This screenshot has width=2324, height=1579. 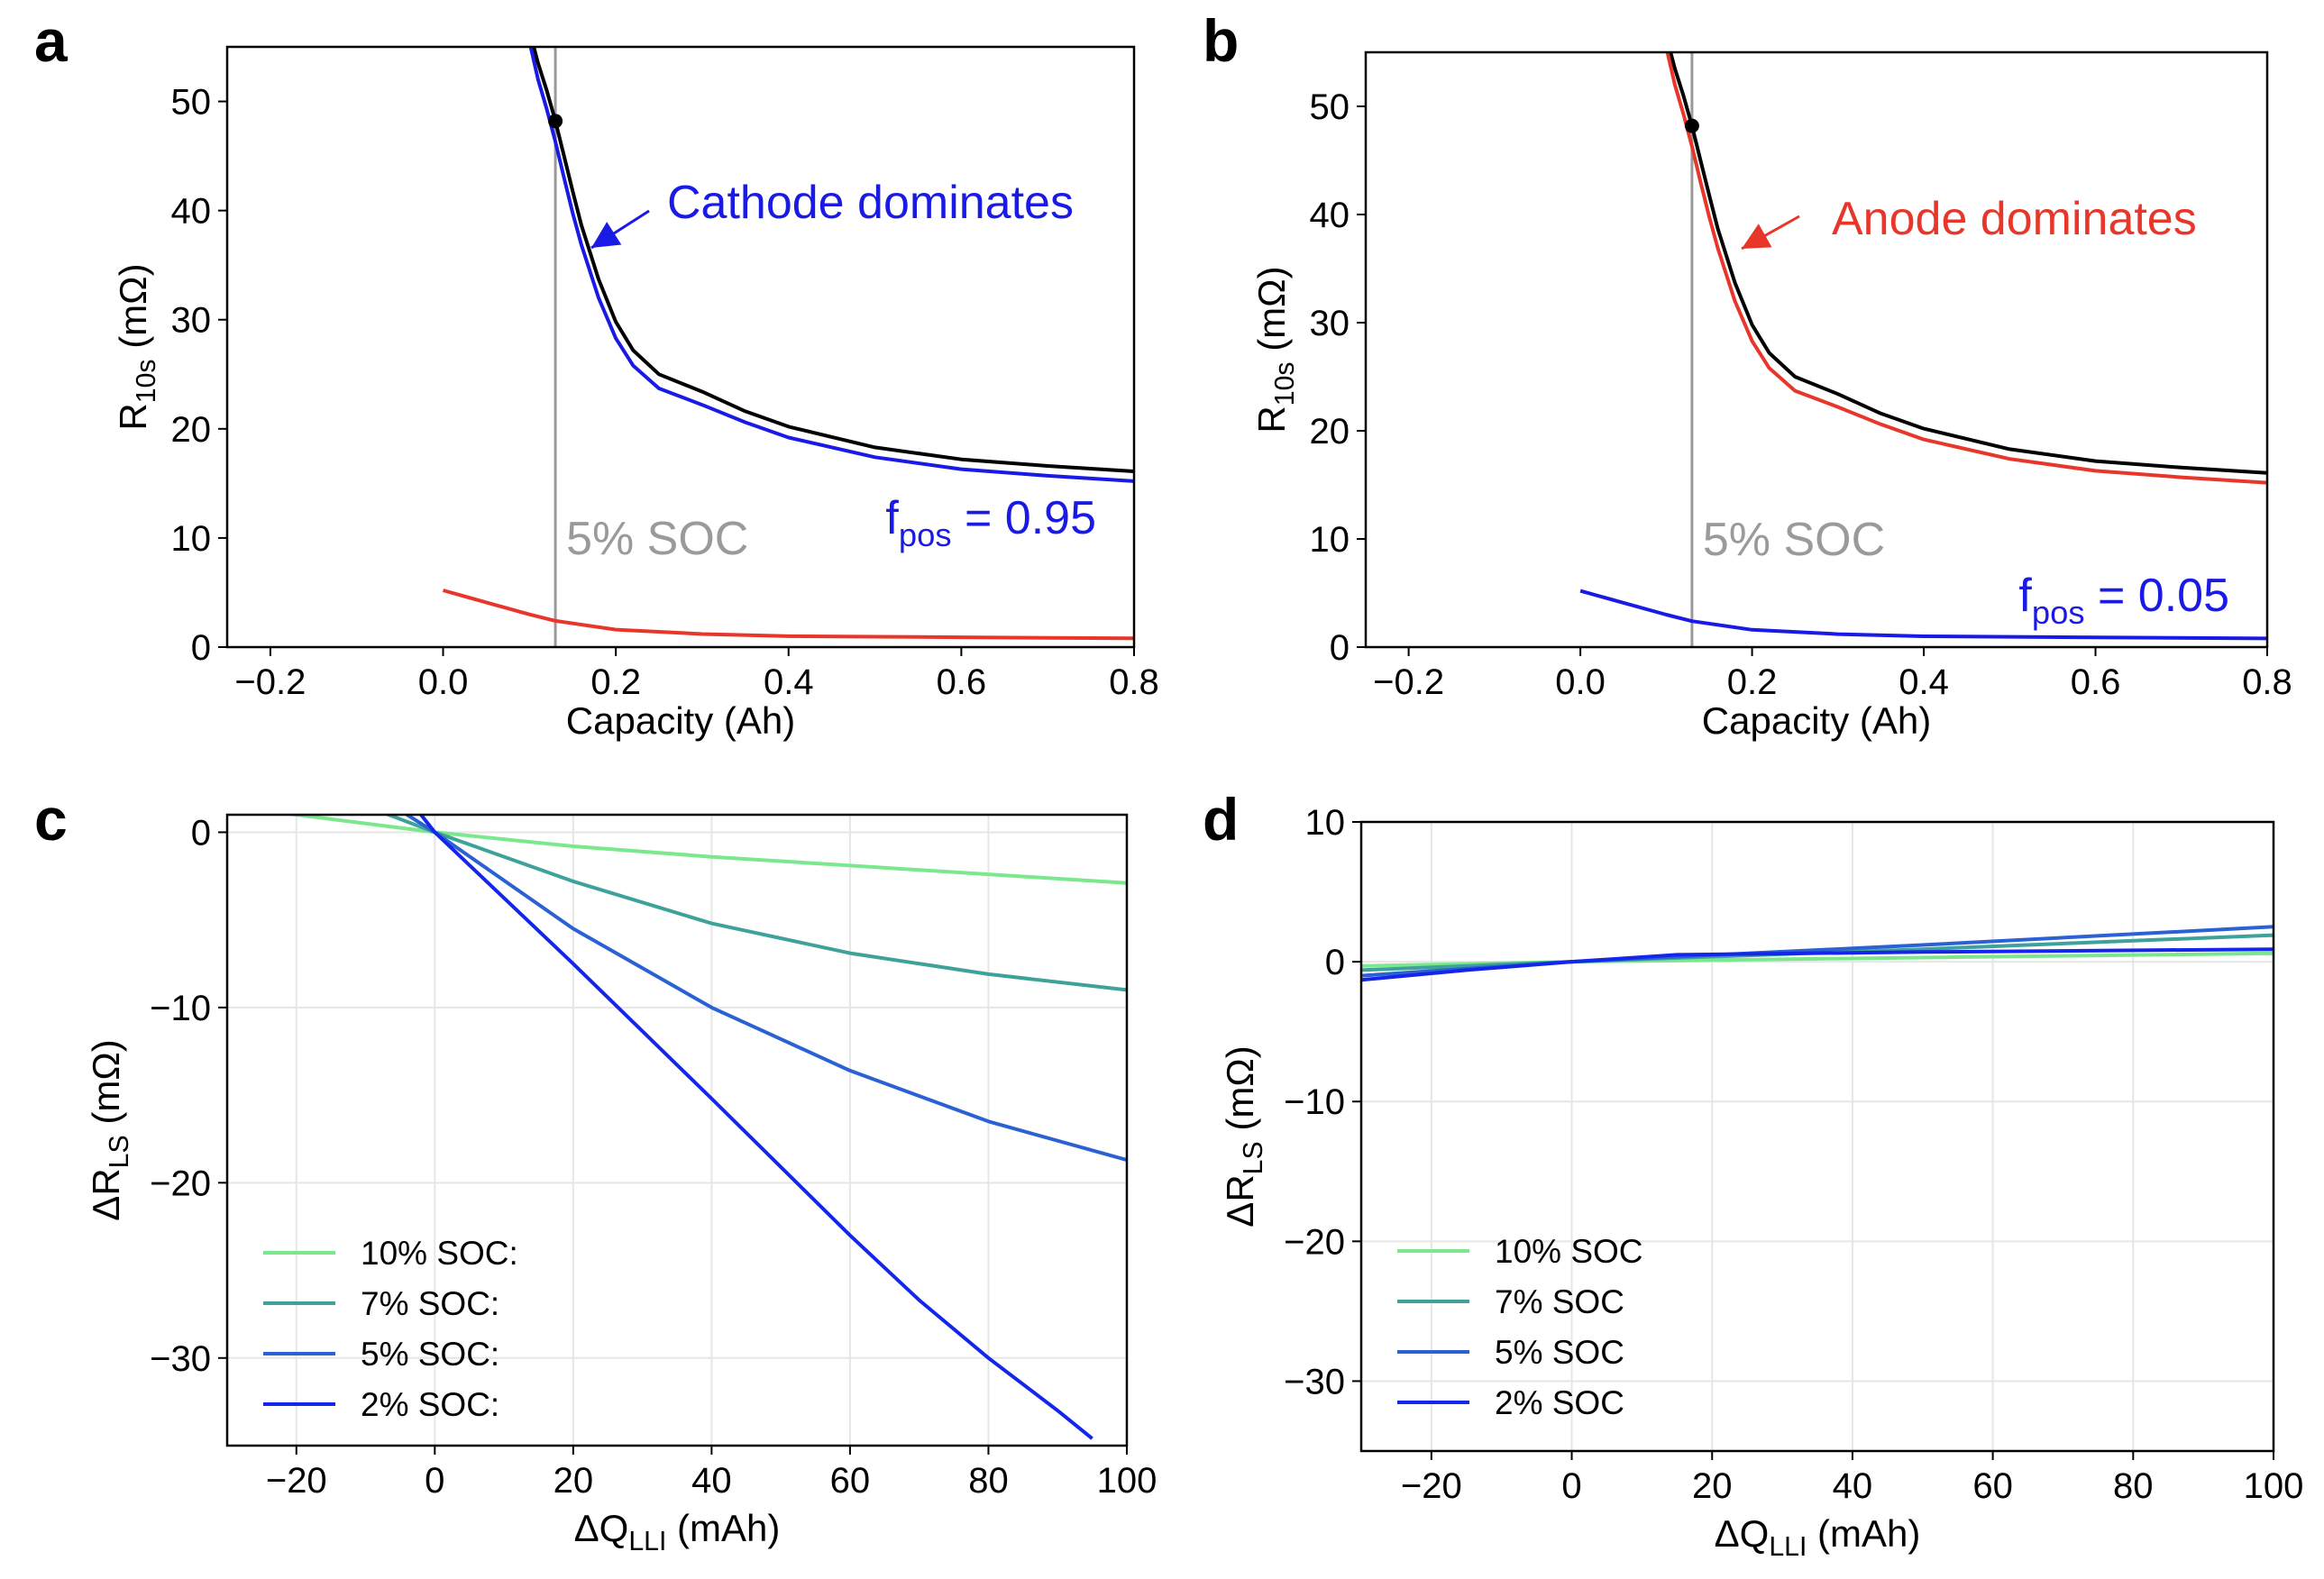 What do you see at coordinates (2014, 219) in the screenshot?
I see `dominance-annotation: Anode dominates` at bounding box center [2014, 219].